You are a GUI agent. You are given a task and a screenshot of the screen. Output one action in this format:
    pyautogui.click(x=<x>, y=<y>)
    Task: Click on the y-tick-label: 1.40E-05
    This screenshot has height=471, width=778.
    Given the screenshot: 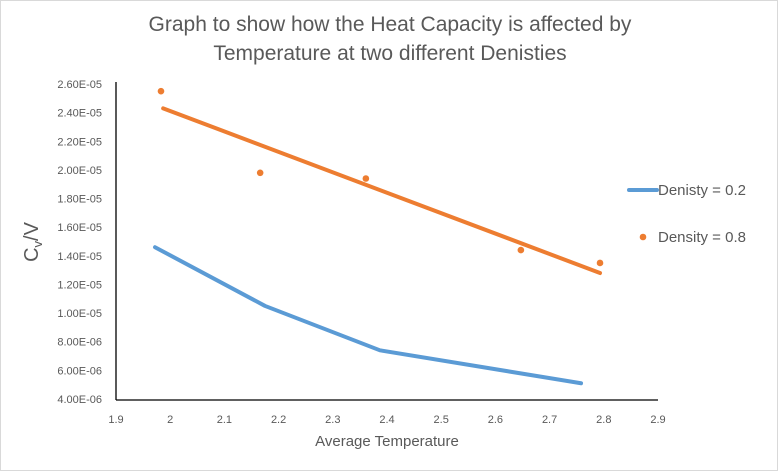 What is the action you would take?
    pyautogui.click(x=79, y=257)
    